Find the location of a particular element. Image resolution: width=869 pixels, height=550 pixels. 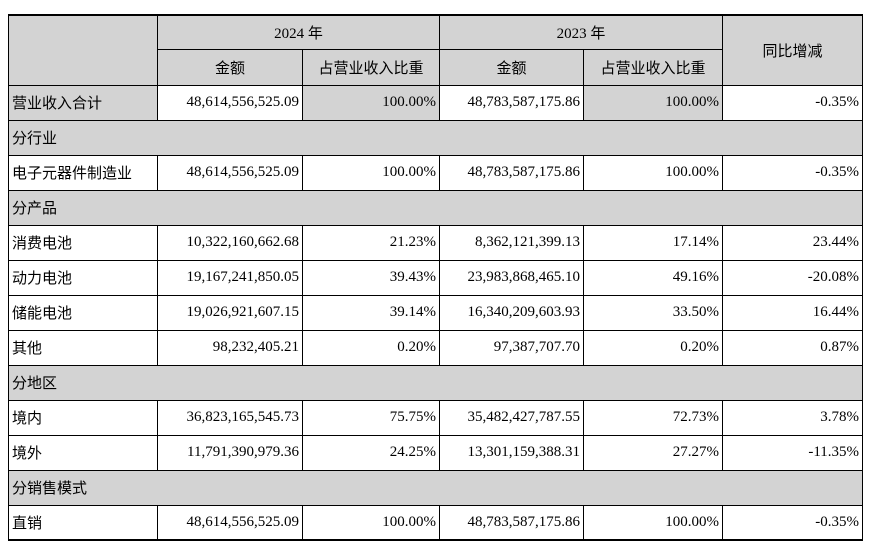

amount-2024: 19,167,241,850.05 is located at coordinates (230, 277).